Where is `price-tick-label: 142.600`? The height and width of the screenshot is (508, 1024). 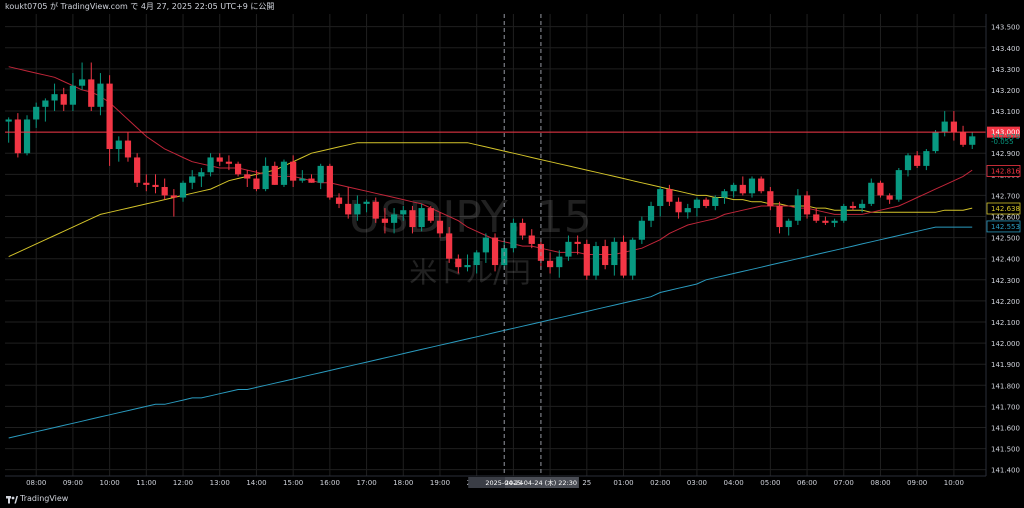
price-tick-label: 142.600 is located at coordinates (1005, 218).